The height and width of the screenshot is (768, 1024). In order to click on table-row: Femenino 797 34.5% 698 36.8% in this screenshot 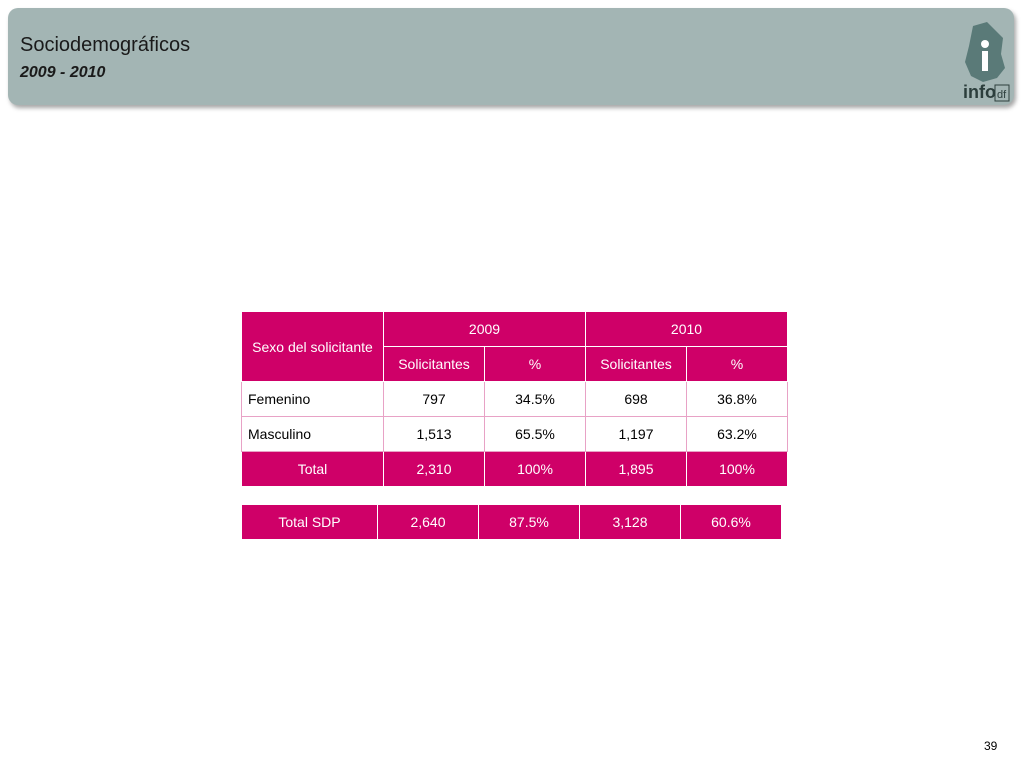, I will do `click(514, 399)`.